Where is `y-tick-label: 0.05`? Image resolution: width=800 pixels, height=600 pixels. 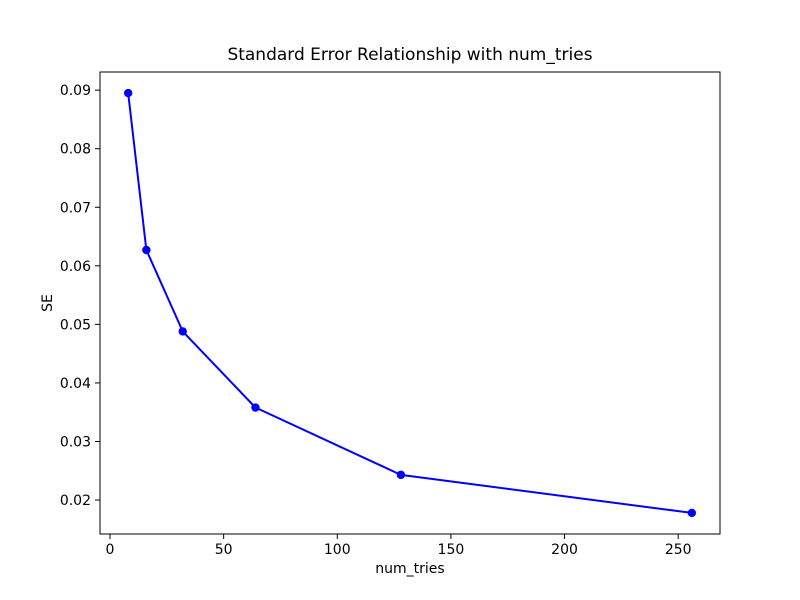
y-tick-label: 0.05 is located at coordinates (75, 325).